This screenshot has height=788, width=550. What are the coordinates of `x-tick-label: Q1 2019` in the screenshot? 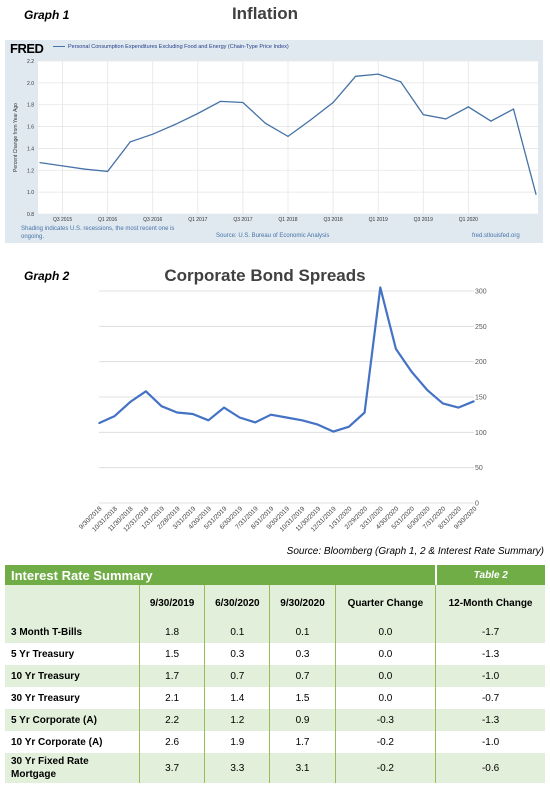 It's located at (378, 220).